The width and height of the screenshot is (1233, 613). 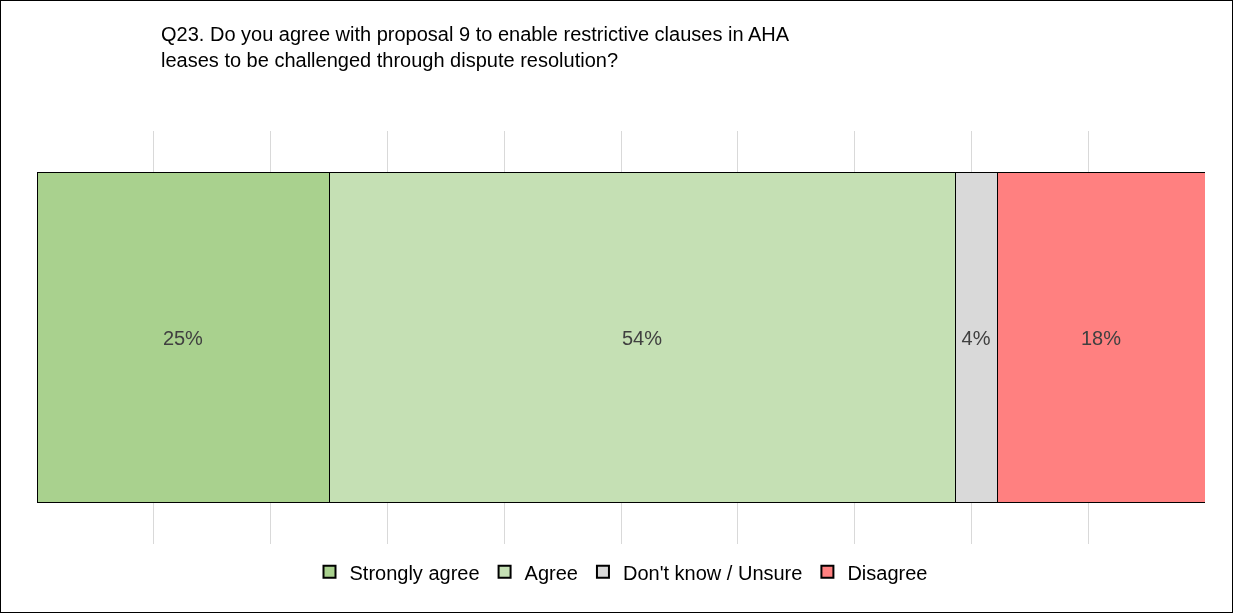 I want to click on legend-label: Don't know / Unsure, so click(x=712, y=572).